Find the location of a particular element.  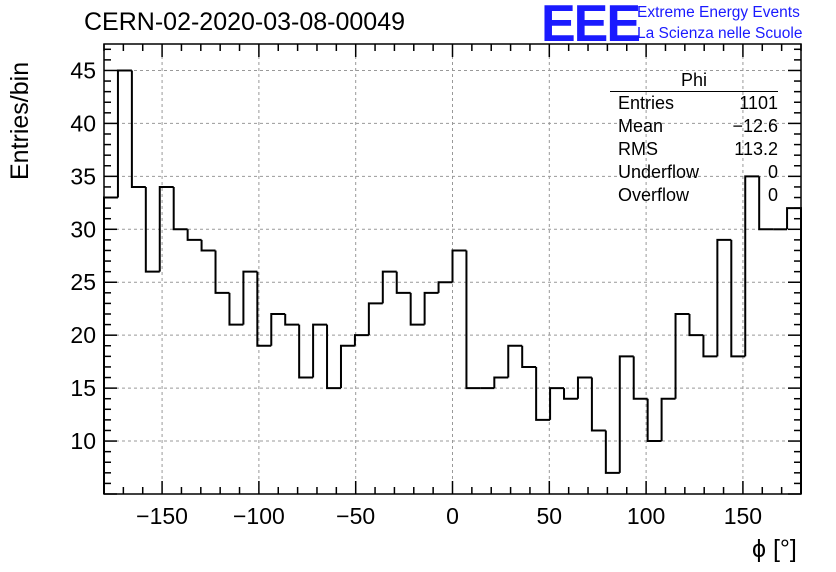

y-tick-label: 10 is located at coordinates (83, 441).